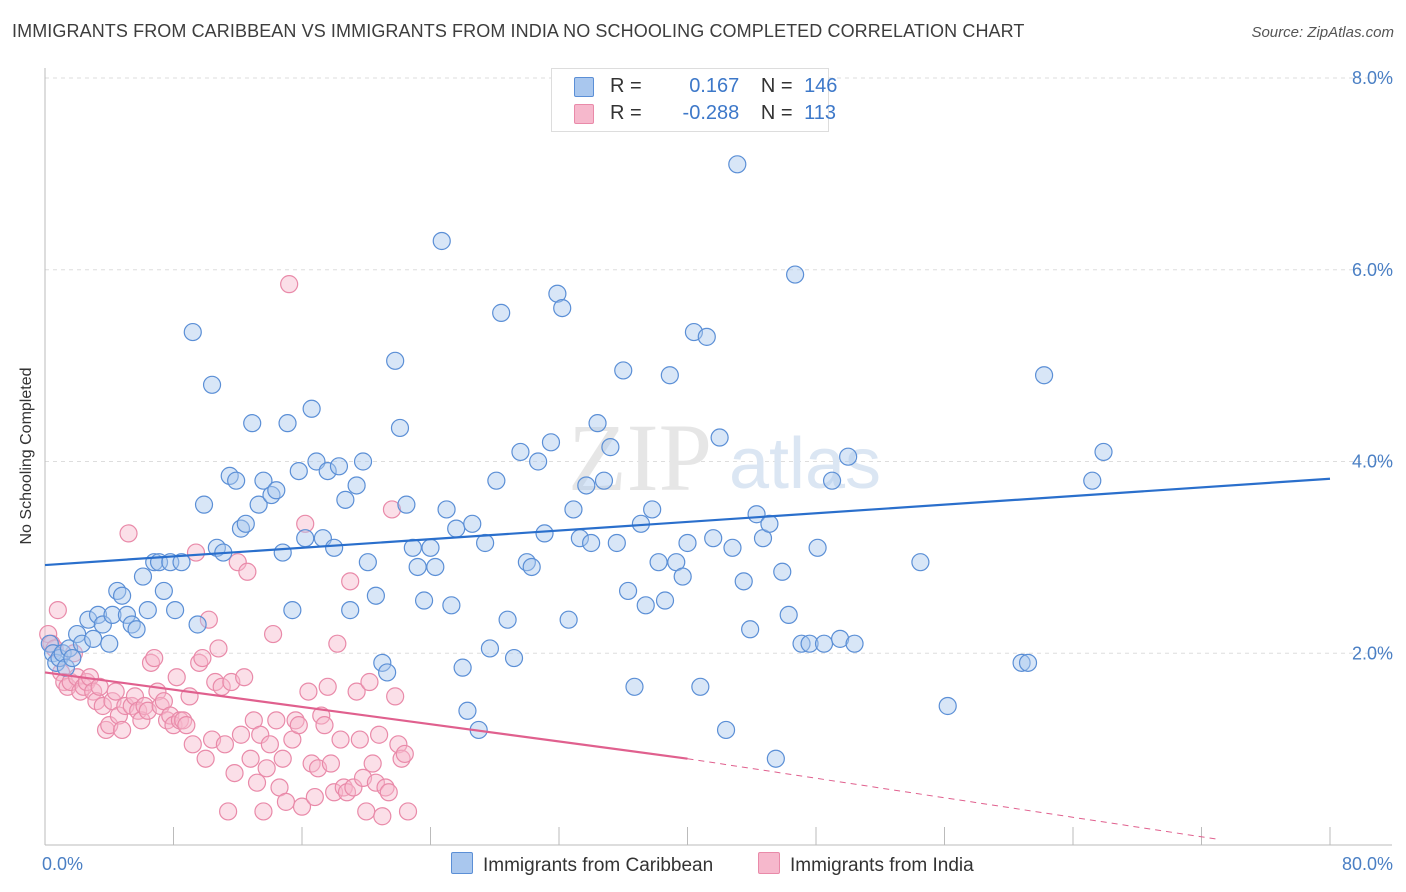 Image resolution: width=1406 pixels, height=892 pixels. What do you see at coordinates (1372, 78) in the screenshot?
I see `y-tick-label-3: 8.0%` at bounding box center [1372, 78].